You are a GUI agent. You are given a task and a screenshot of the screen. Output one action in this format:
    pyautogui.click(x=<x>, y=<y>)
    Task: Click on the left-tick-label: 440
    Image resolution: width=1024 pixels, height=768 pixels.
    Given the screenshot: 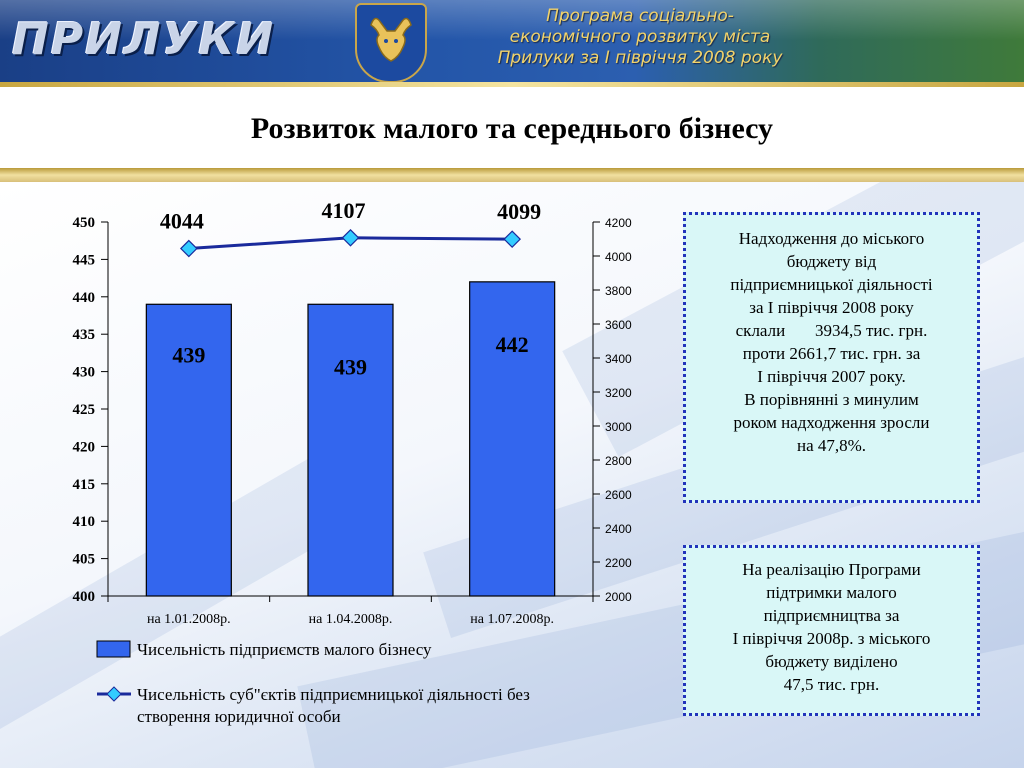 What is the action you would take?
    pyautogui.click(x=84, y=298)
    